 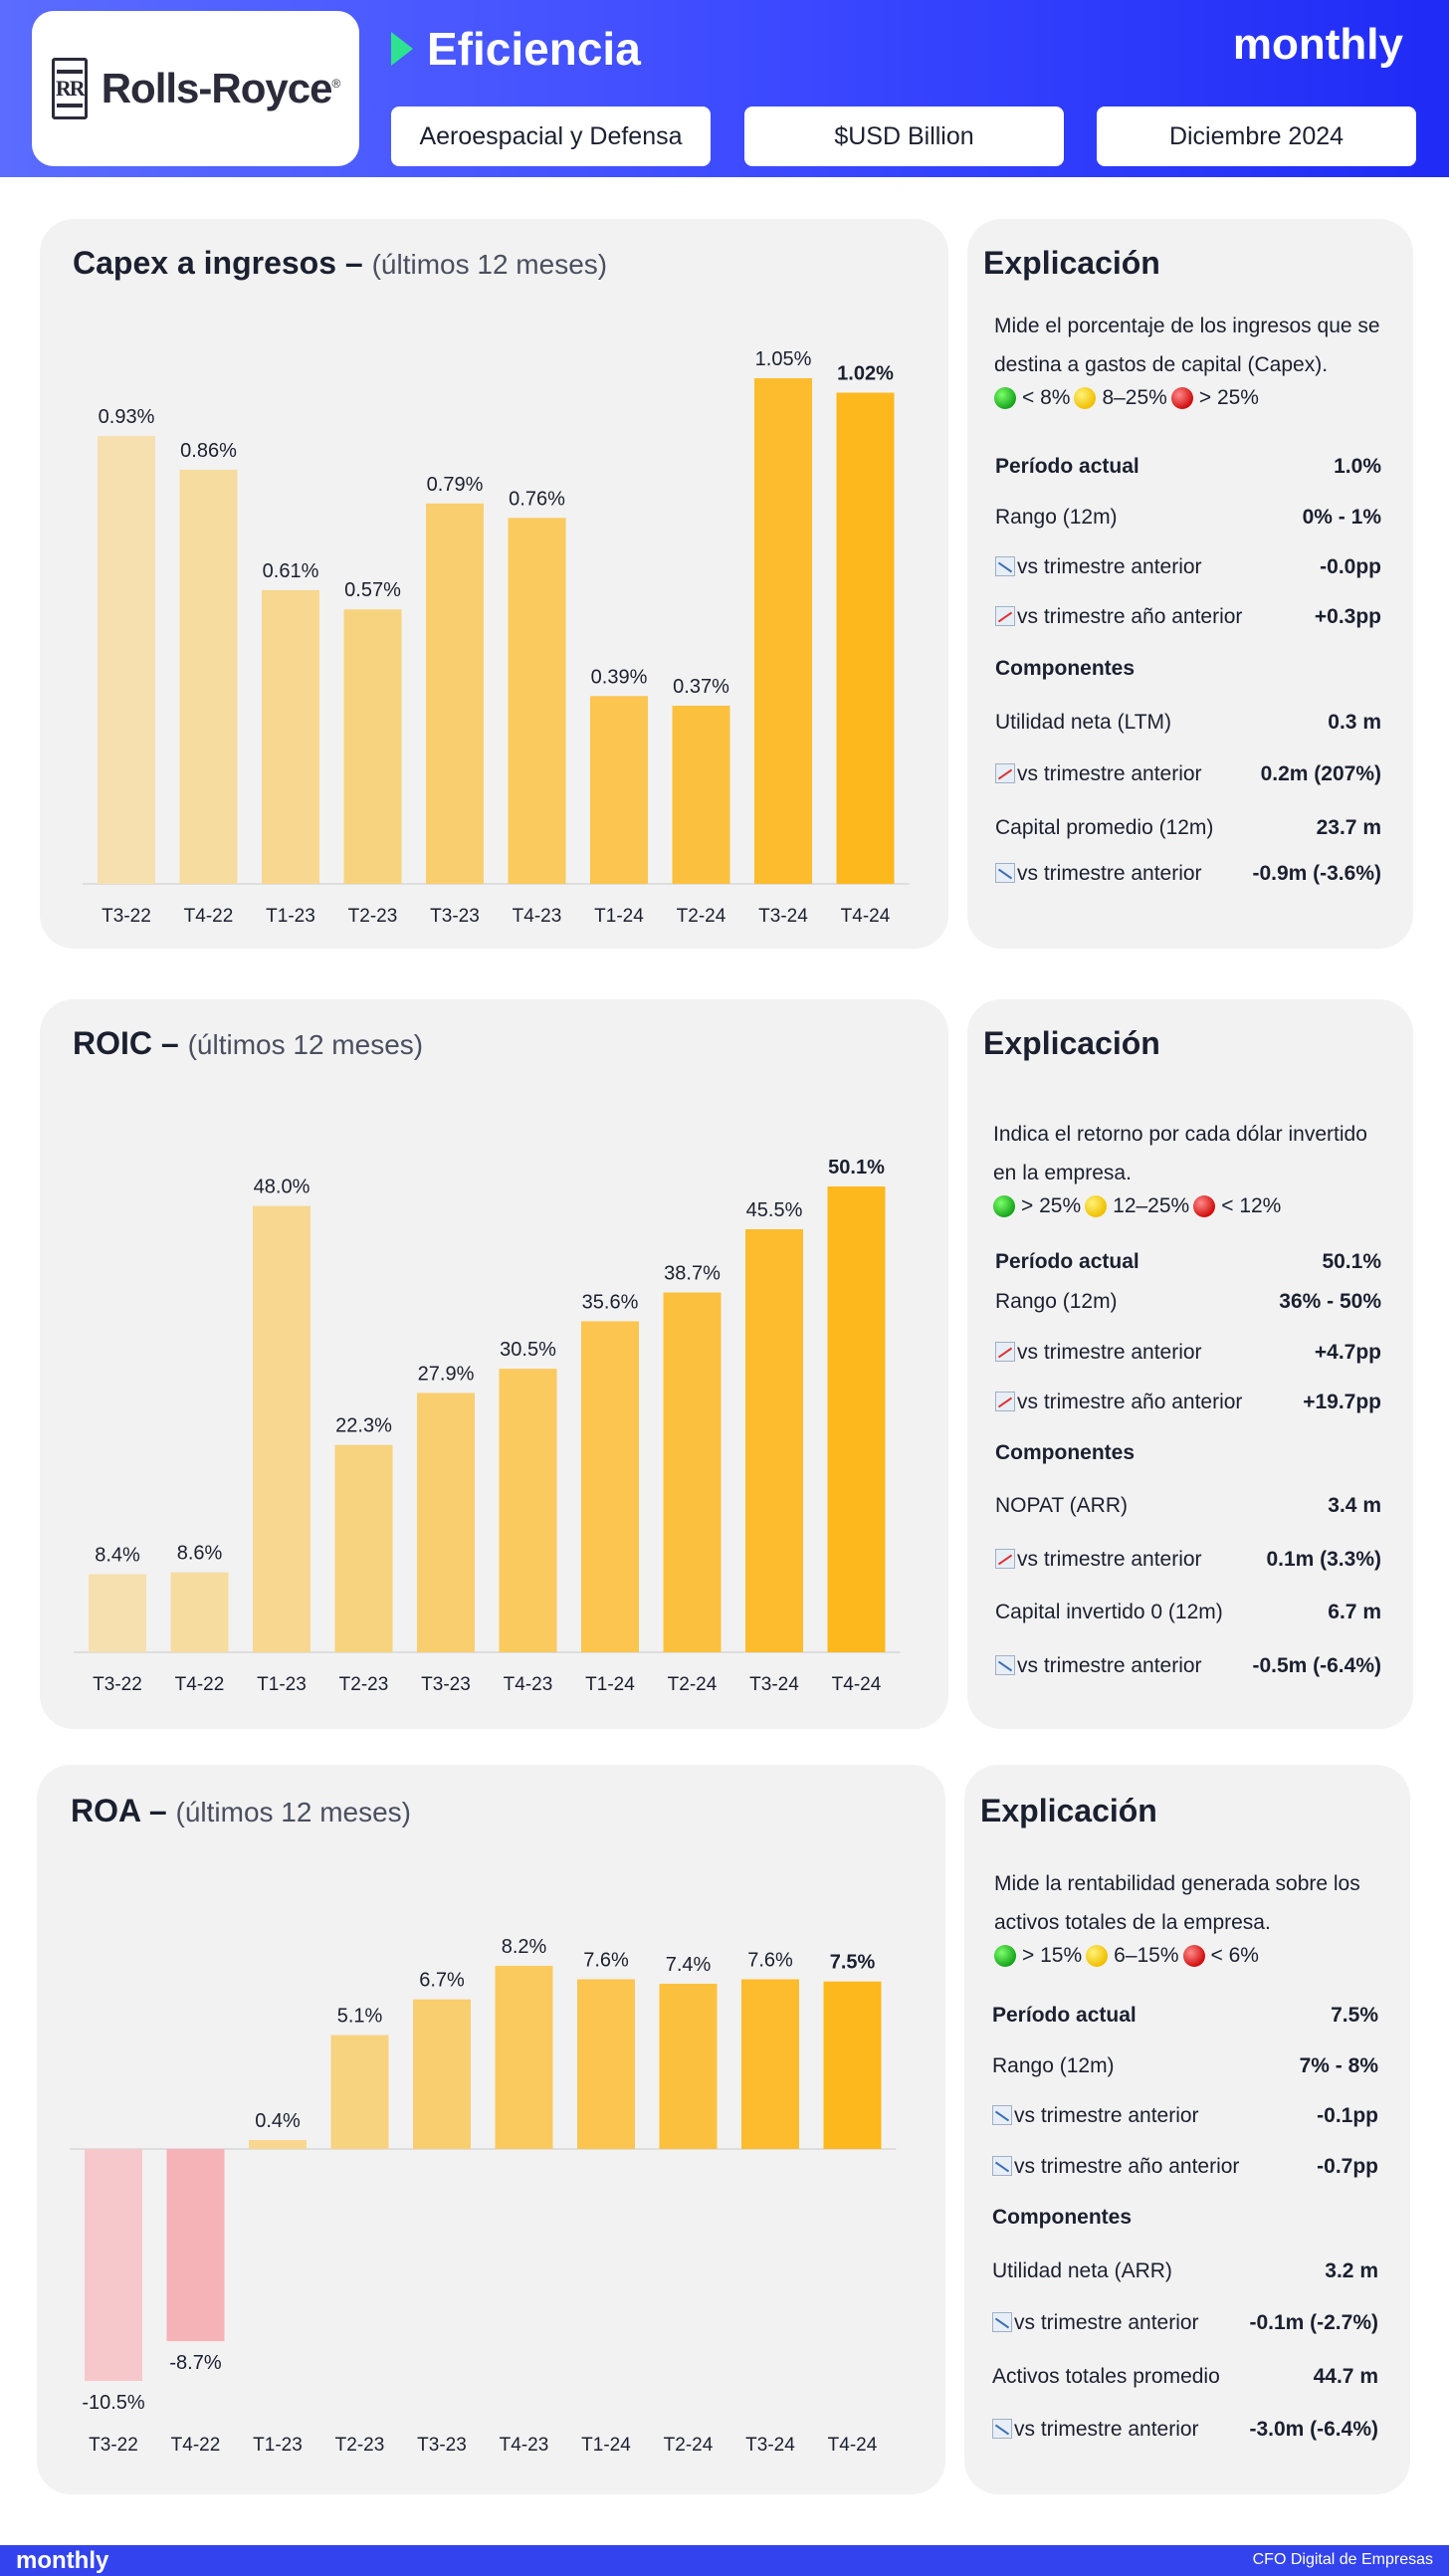 I want to click on play-arrow-icon, so click(x=402, y=49).